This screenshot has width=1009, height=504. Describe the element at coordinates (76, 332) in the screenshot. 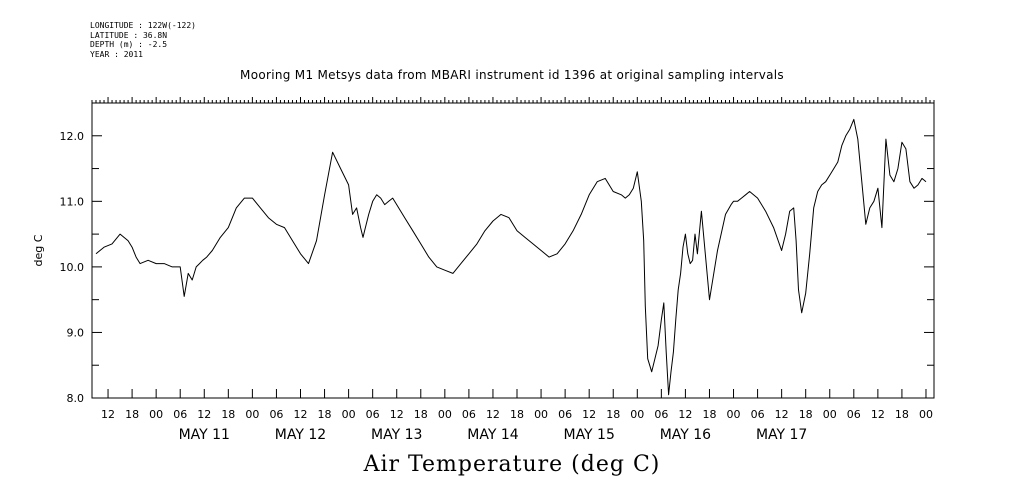

I see `y-tick-label: 9.0` at that location.